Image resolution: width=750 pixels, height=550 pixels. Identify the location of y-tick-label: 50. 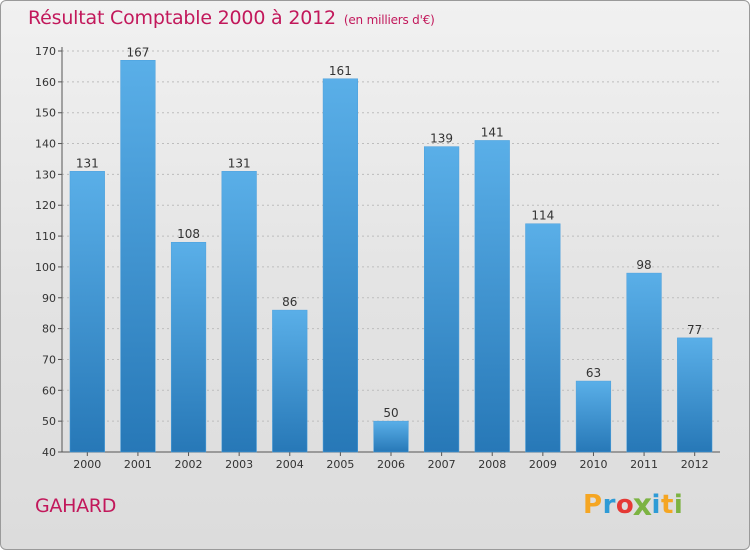
(49, 421).